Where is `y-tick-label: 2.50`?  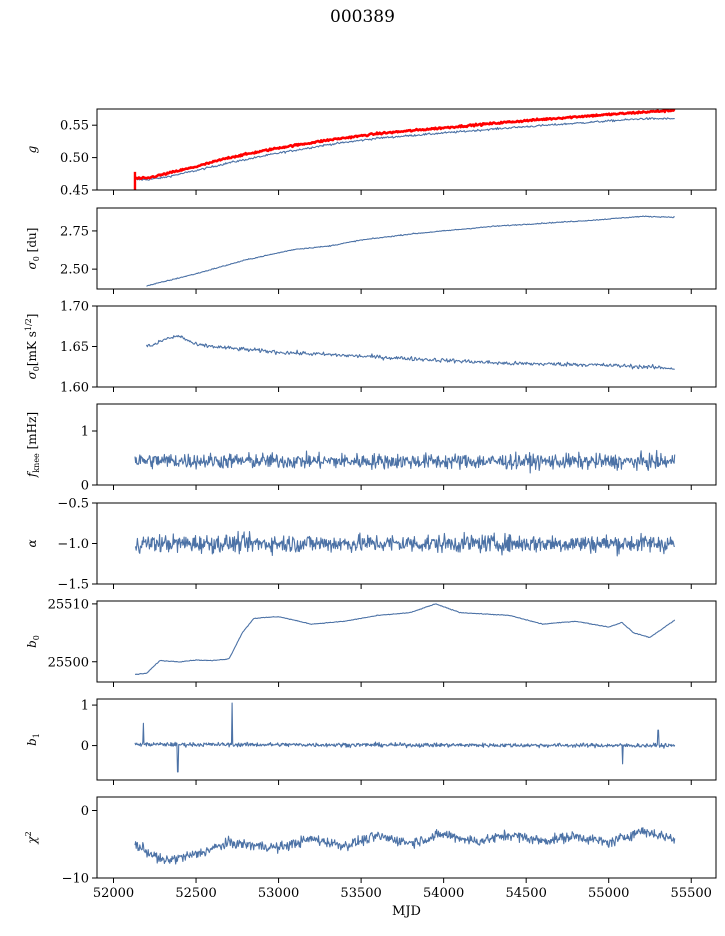
y-tick-label: 2.50 is located at coordinates (74, 270).